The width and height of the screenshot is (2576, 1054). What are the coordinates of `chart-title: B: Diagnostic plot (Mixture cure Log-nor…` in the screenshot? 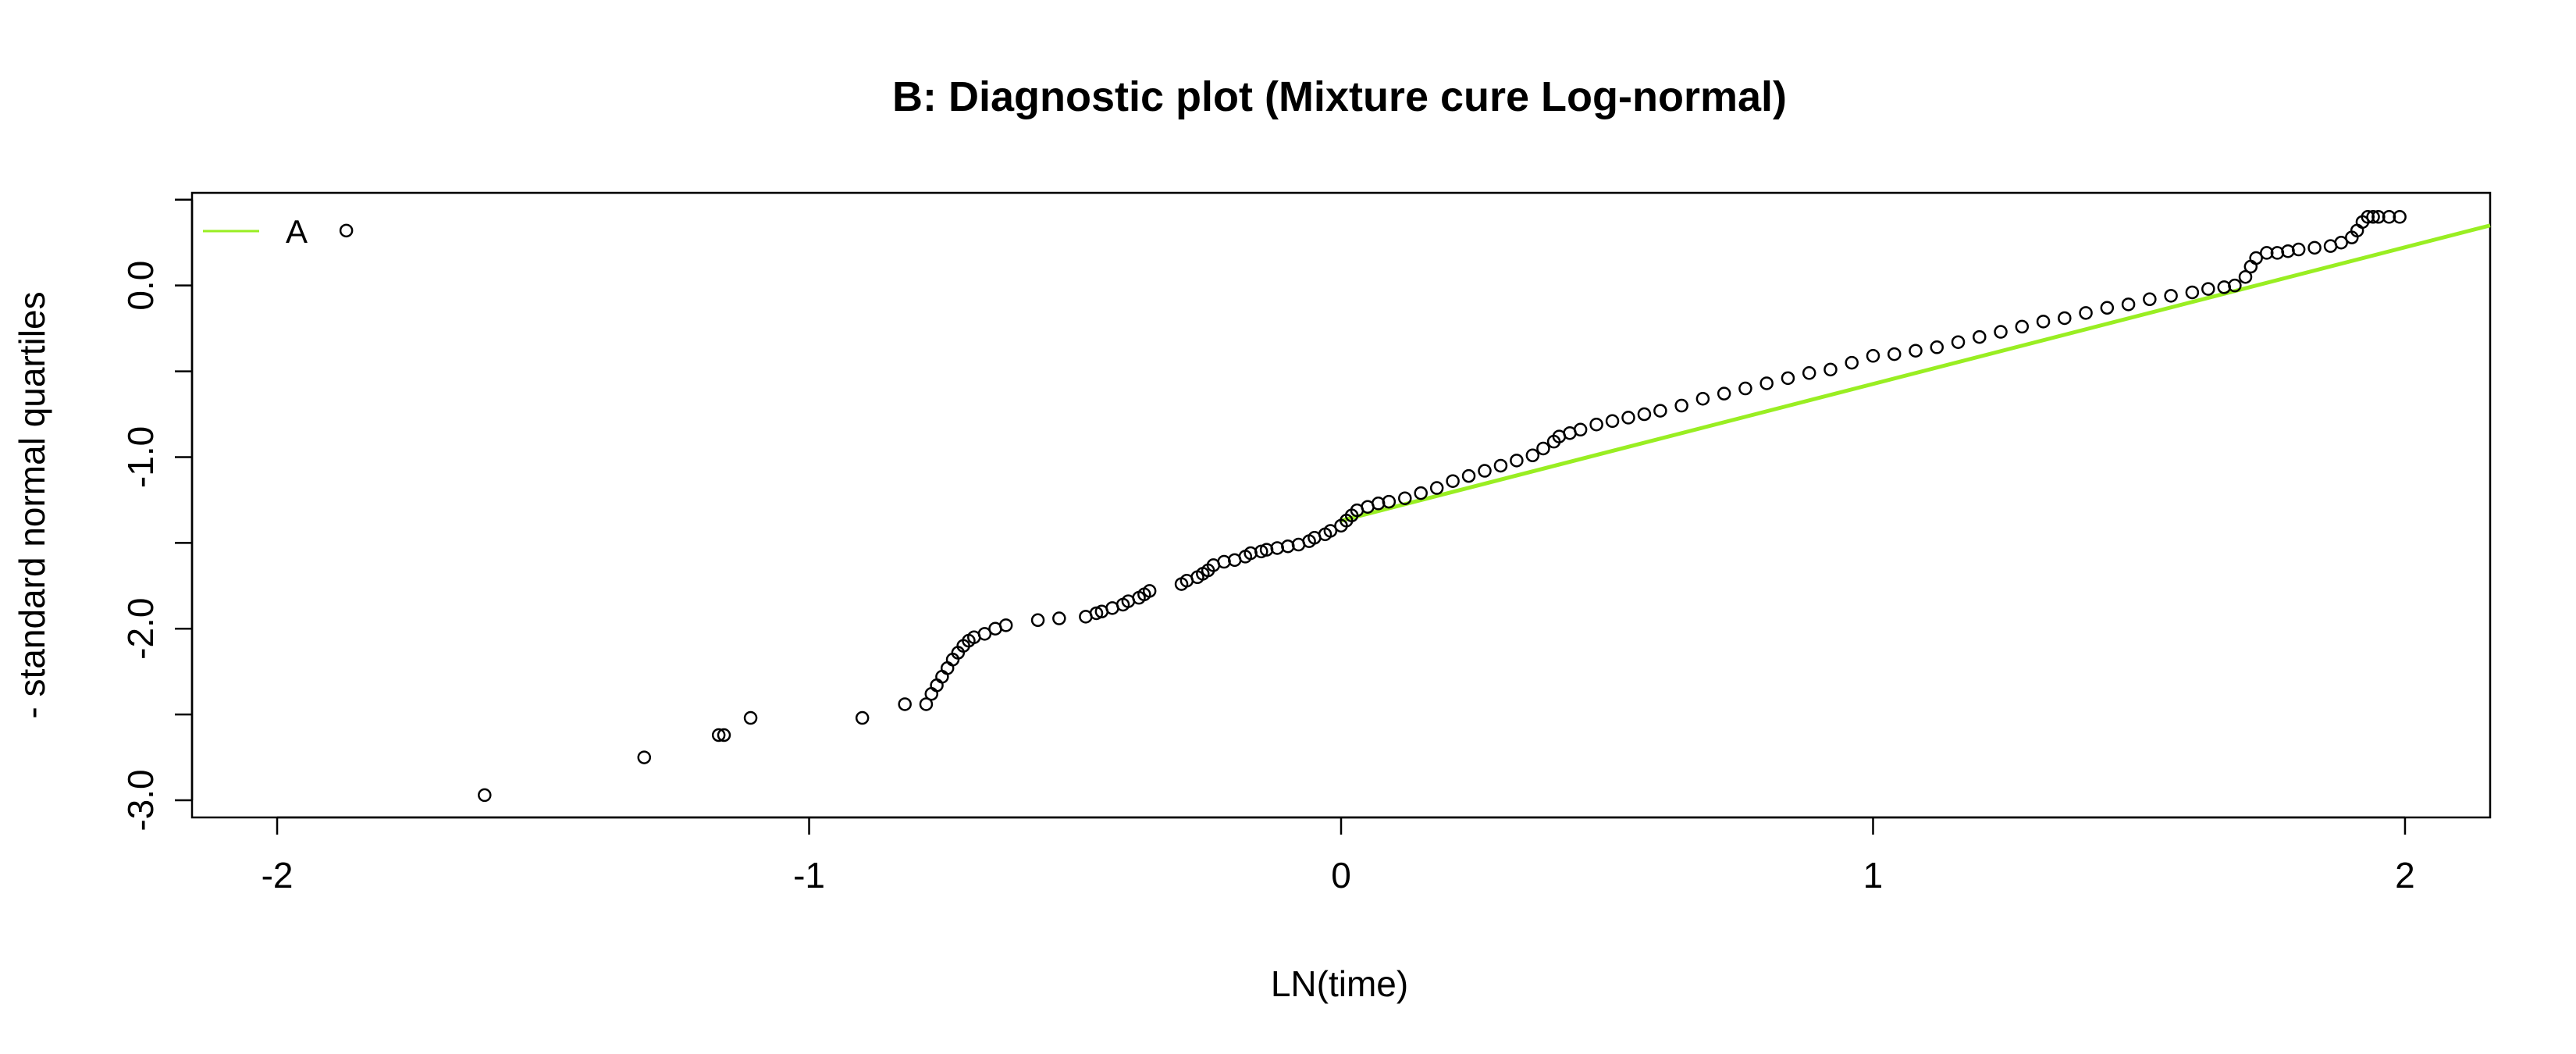 It's located at (1339, 96).